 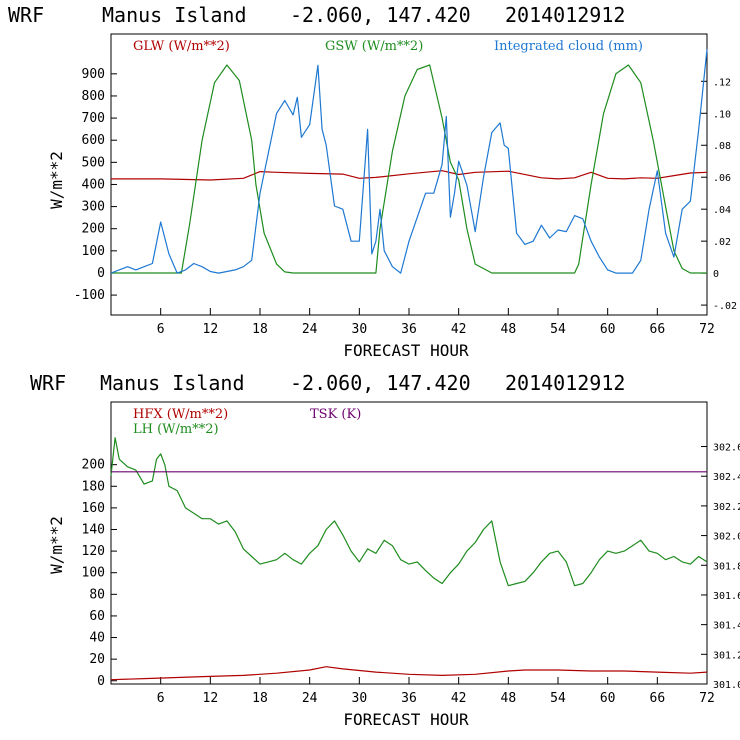 What do you see at coordinates (380, 383) in the screenshot?
I see `chart-bottom-header-coords: -2.060, 147.420` at bounding box center [380, 383].